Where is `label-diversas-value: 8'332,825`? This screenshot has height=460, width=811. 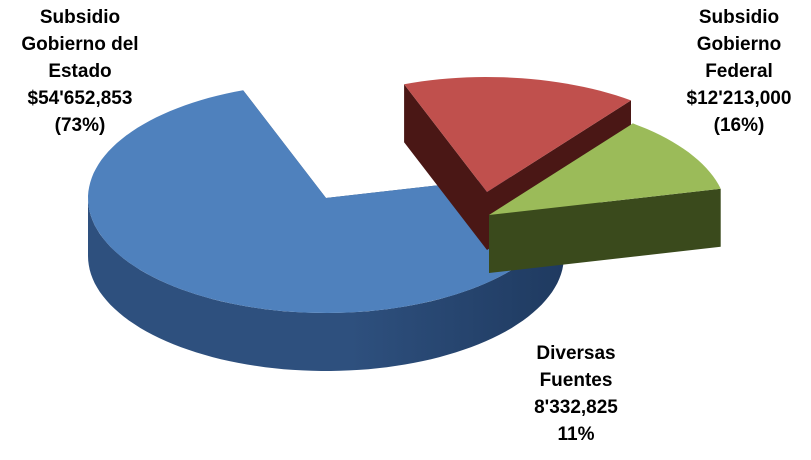
label-diversas-value: 8'332,825 is located at coordinates (576, 407).